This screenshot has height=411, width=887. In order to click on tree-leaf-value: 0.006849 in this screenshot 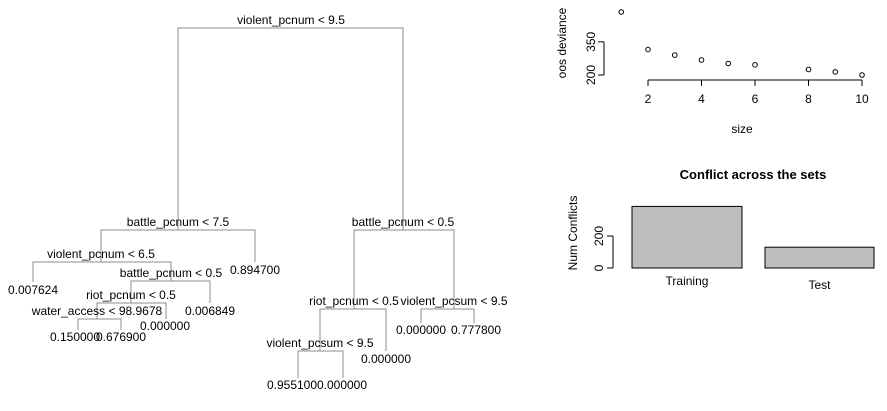, I will do `click(210, 311)`.